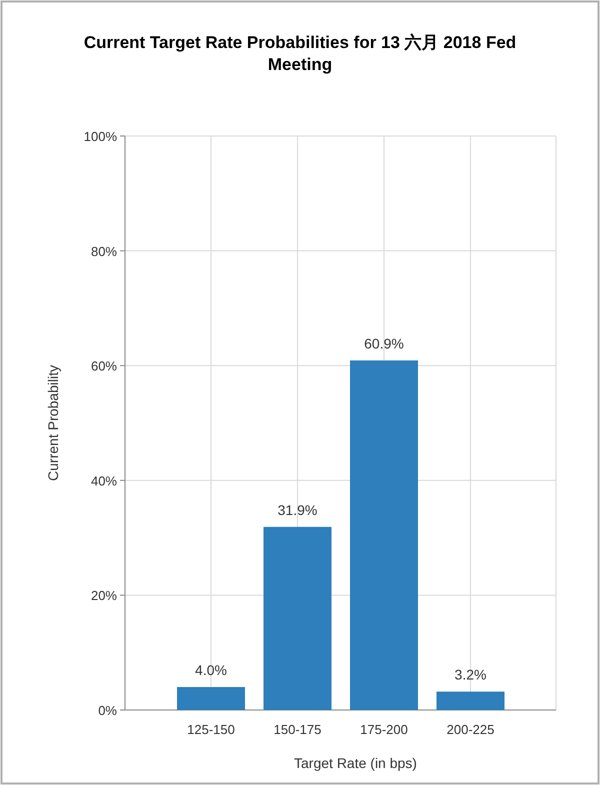  I want to click on data-label: 3.2%, so click(470, 674).